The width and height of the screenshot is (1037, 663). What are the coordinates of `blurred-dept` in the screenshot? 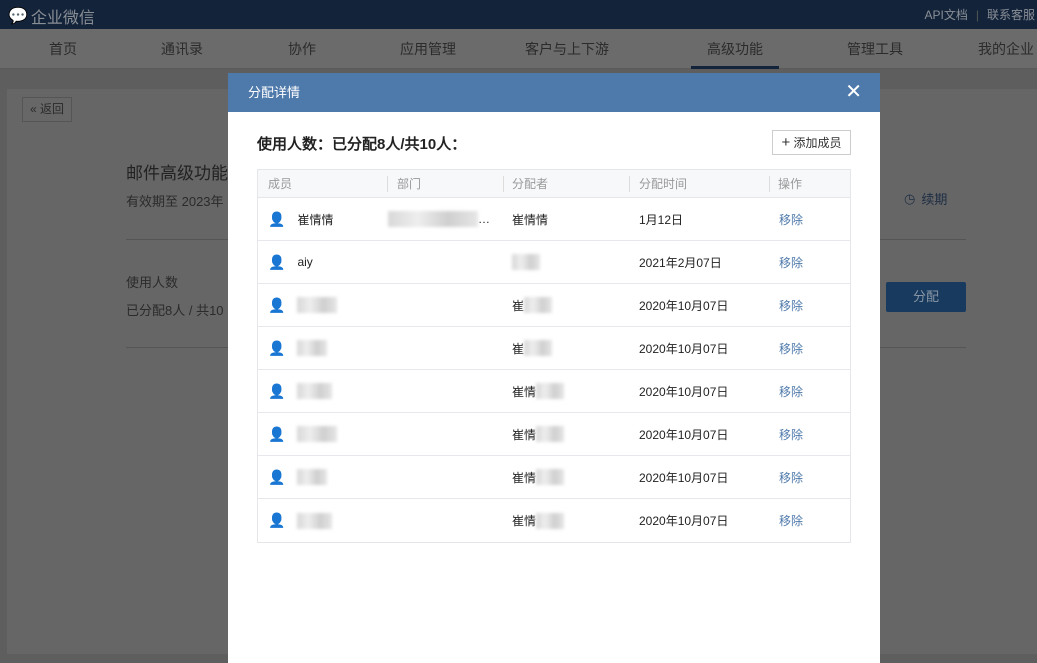 It's located at (433, 219).